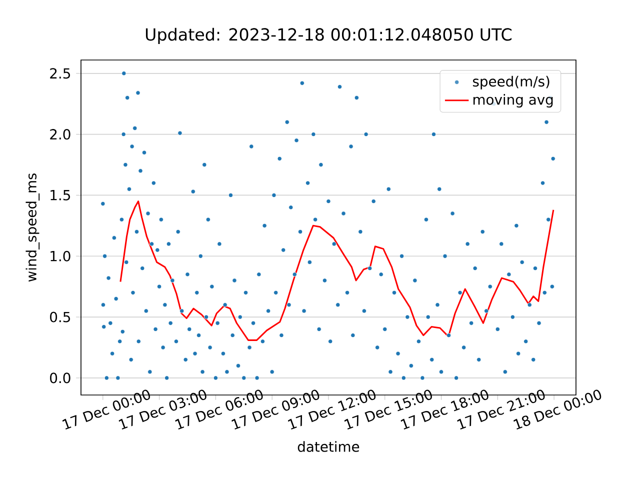 Image resolution: width=640 pixels, height=480 pixels. Describe the element at coordinates (513, 101) in the screenshot. I see `legend-label: moving avg` at that location.